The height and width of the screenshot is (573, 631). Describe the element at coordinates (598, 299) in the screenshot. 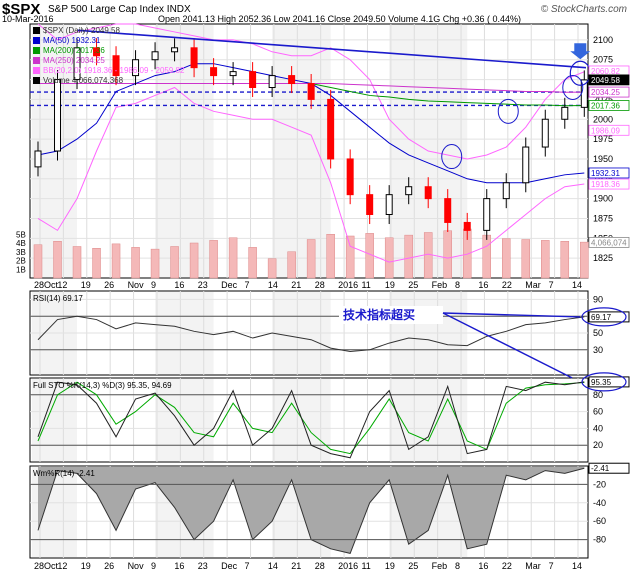

I see `y-tick-label: 90` at that location.